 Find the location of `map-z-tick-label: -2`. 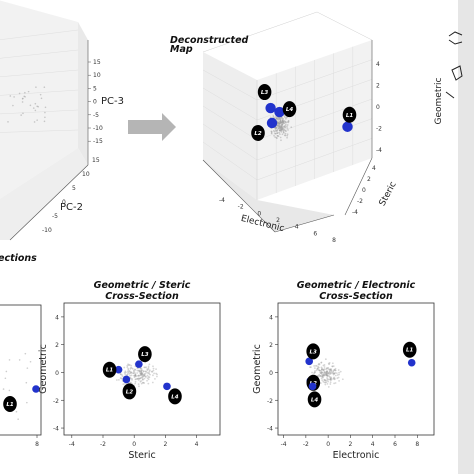

map-z-tick-label: -2 is located at coordinates (379, 129).